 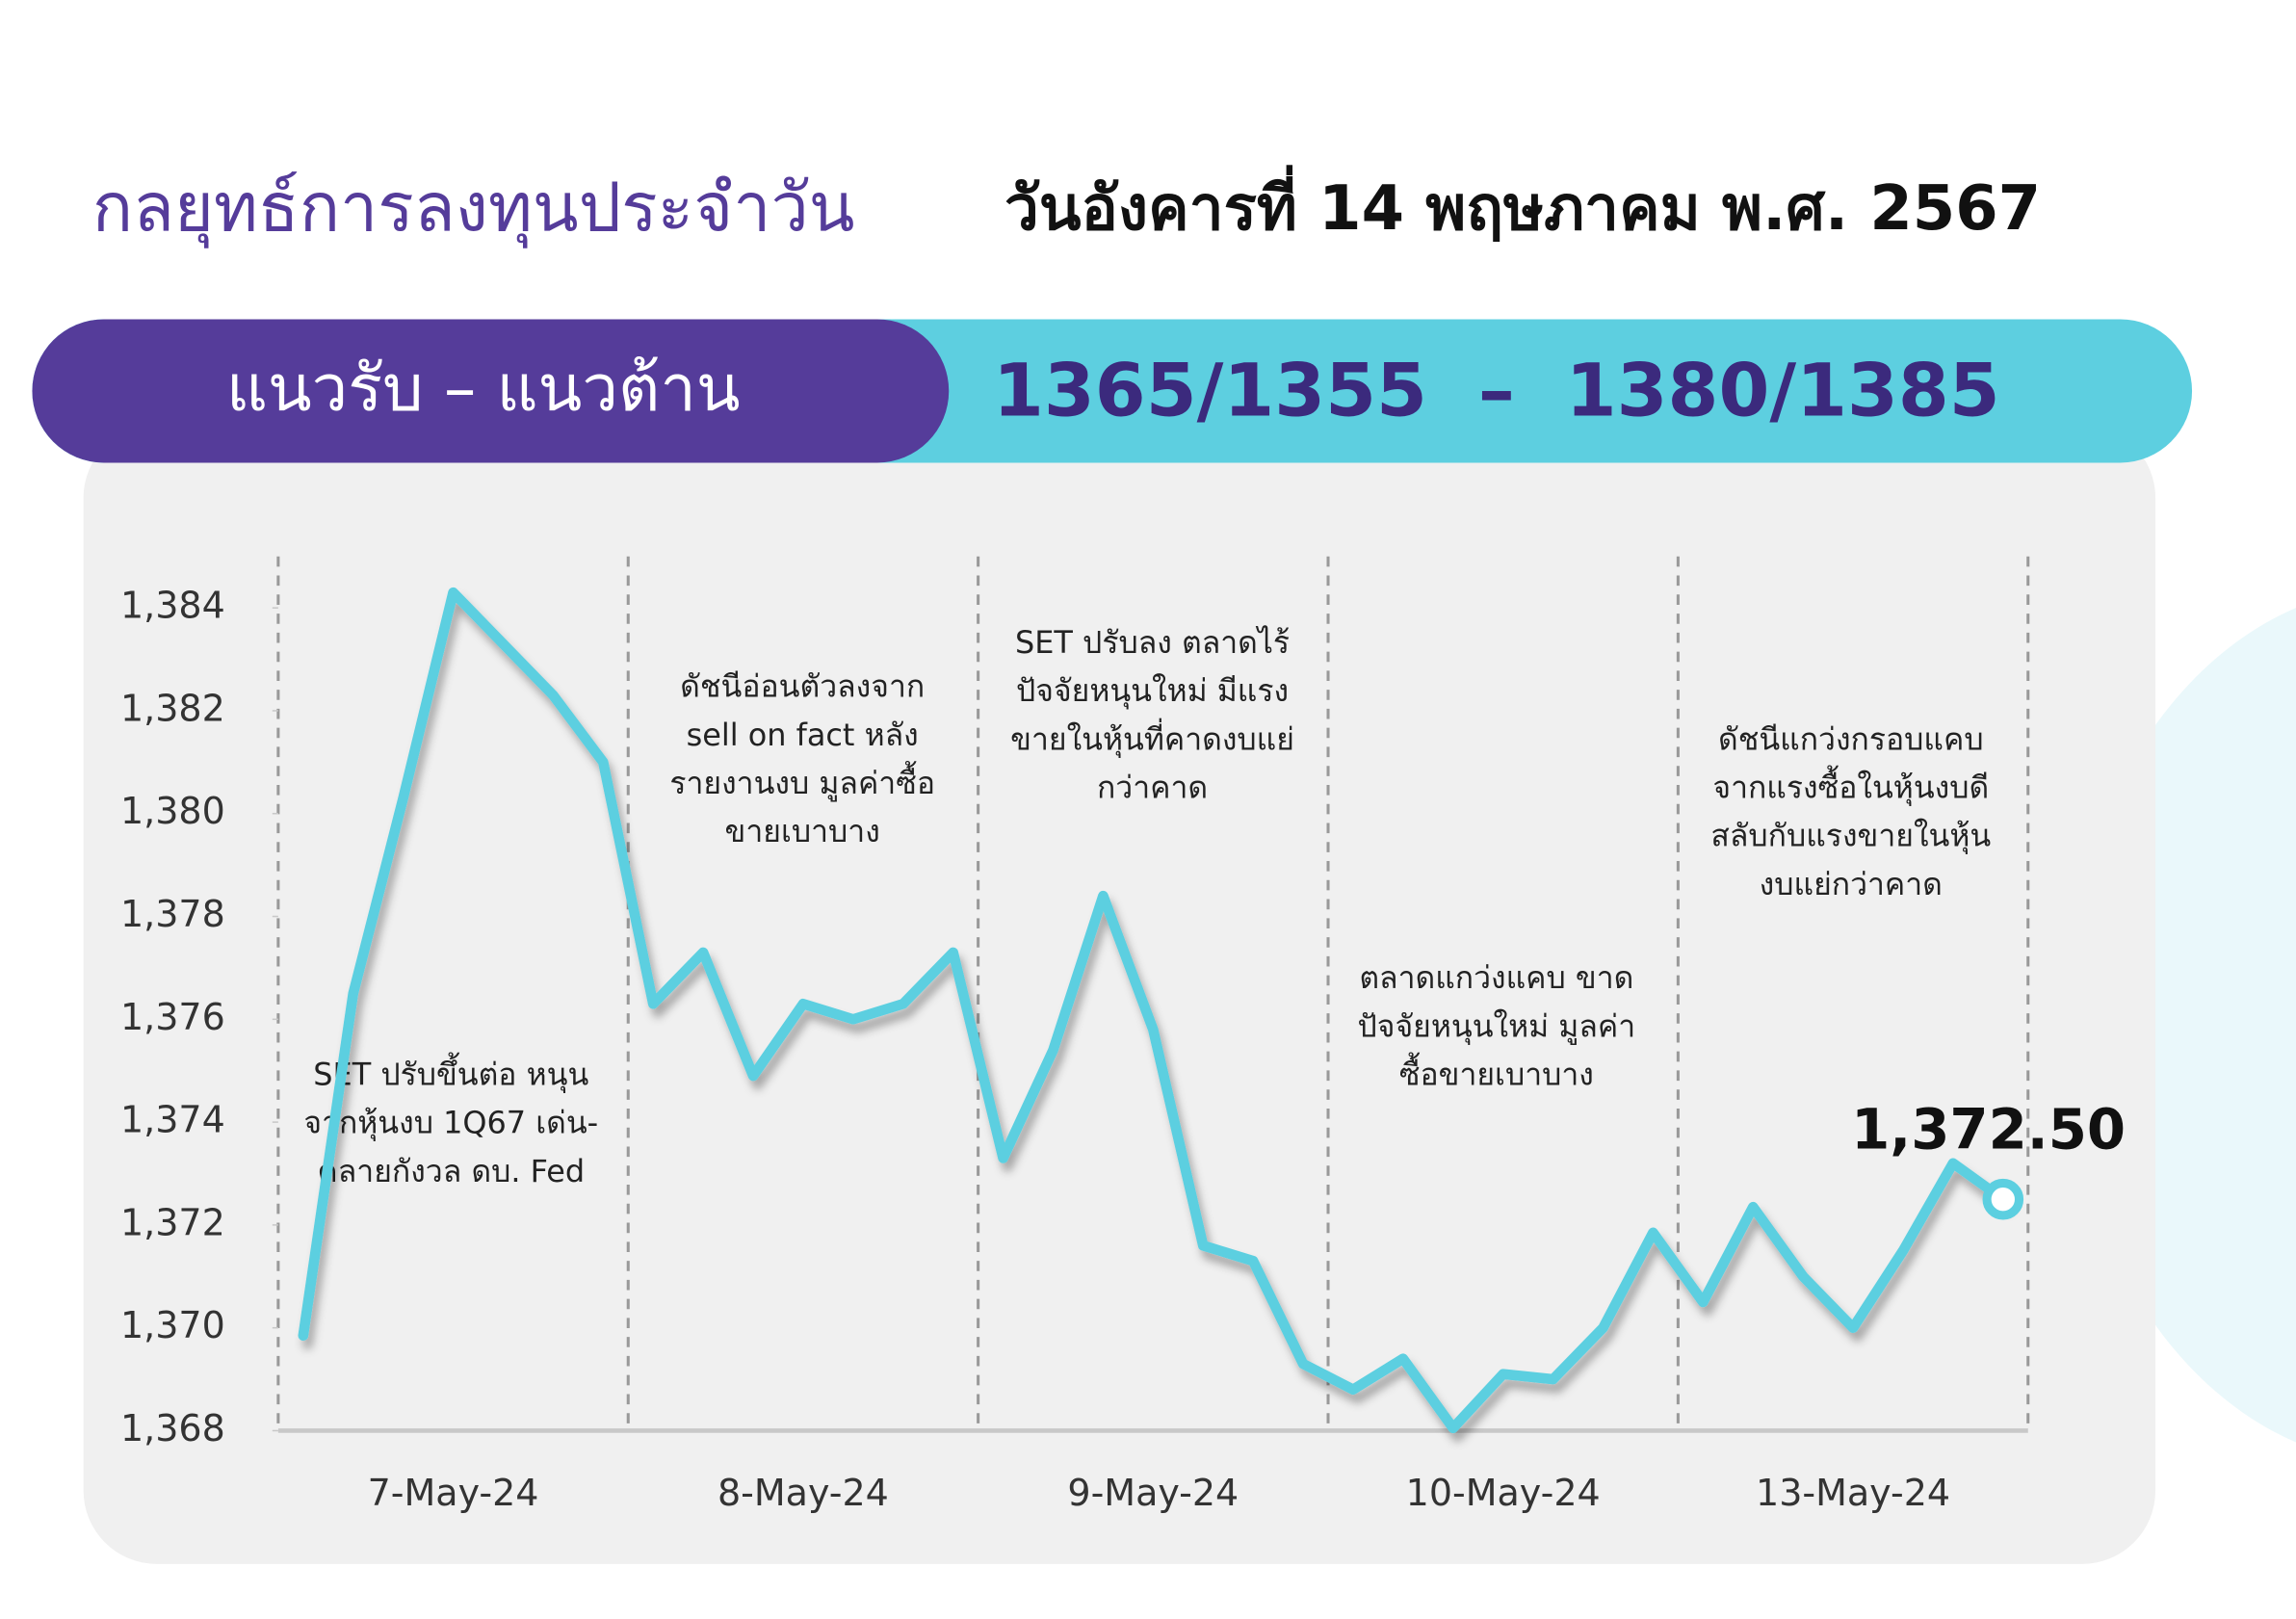 What do you see at coordinates (453, 1493) in the screenshot?
I see `x-tick-label: 7-May-24` at bounding box center [453, 1493].